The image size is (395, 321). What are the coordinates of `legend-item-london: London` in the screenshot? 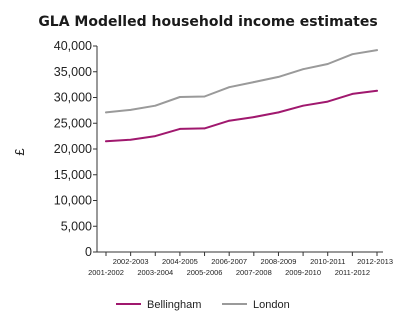 It's located at (256, 305).